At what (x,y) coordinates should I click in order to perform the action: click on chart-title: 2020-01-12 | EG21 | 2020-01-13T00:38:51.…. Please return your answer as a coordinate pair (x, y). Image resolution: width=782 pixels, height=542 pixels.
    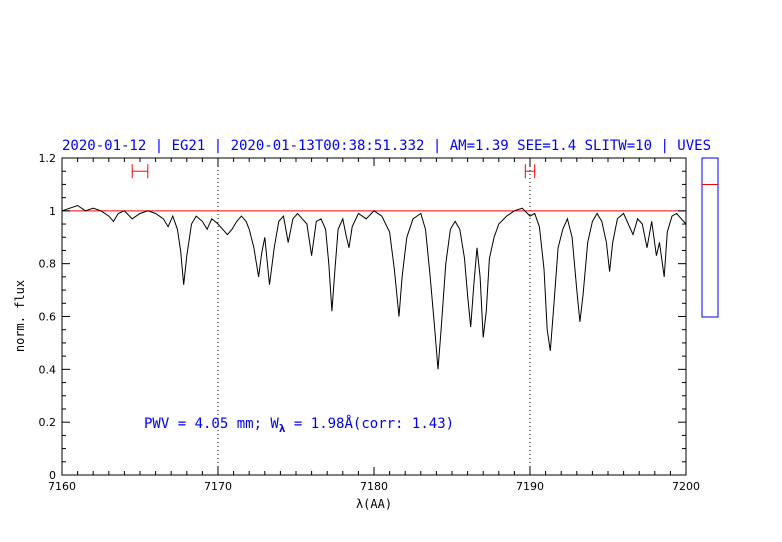
    Looking at the image, I should click on (386, 146).